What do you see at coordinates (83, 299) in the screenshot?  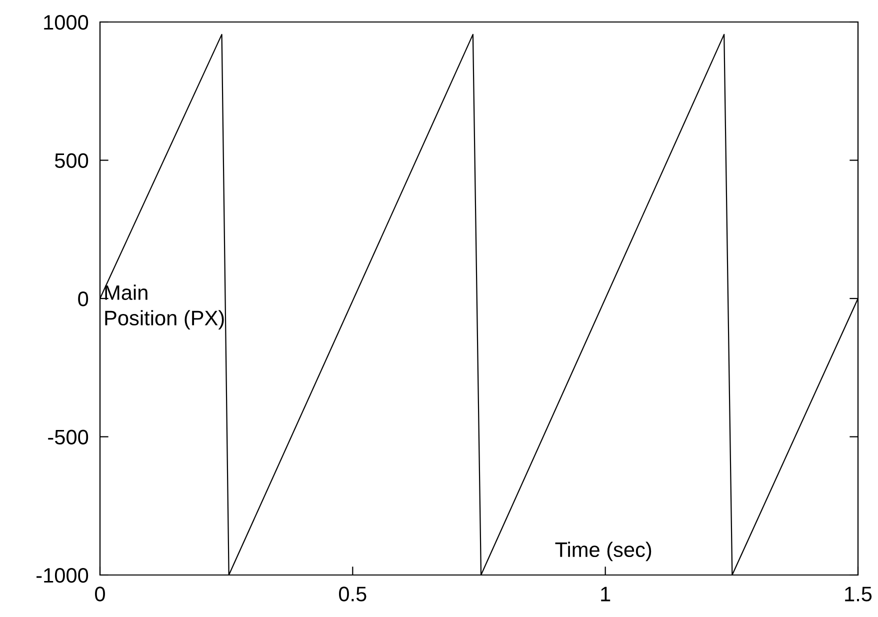 I see `y-tick-label: 0` at bounding box center [83, 299].